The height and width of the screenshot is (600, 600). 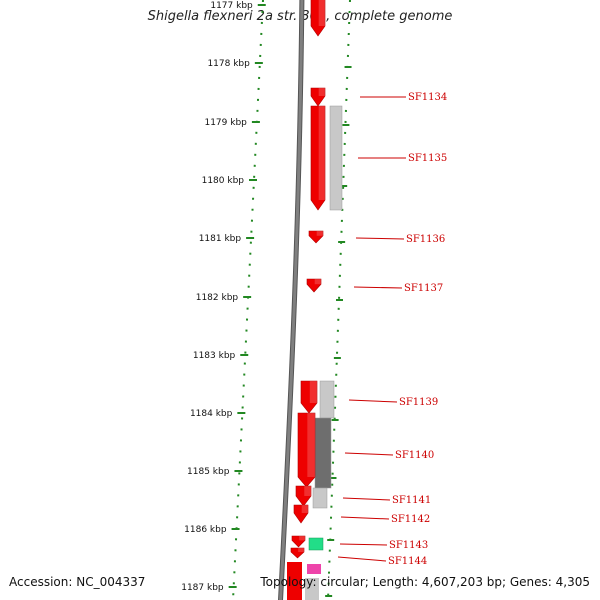 What do you see at coordinates (301, 550) in the screenshot?
I see `gene-arrow-sf1144-shade` at bounding box center [301, 550].